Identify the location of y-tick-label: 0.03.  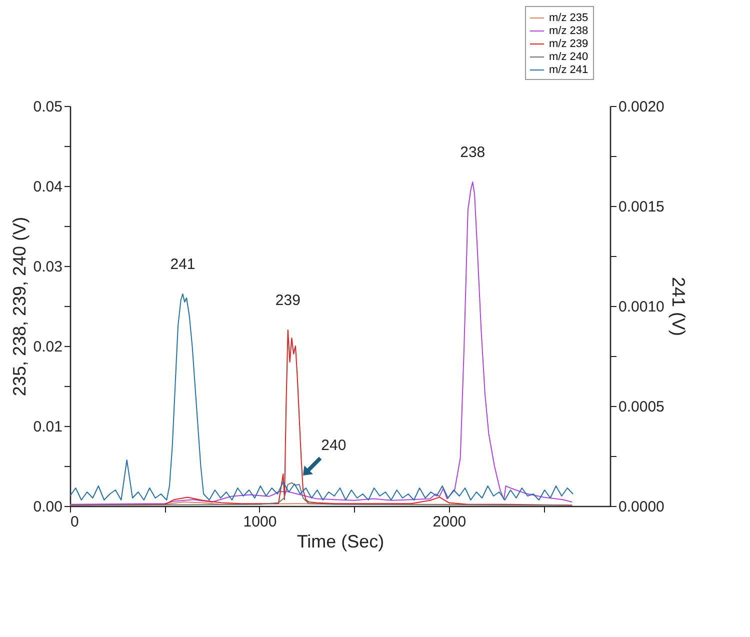
(47, 267).